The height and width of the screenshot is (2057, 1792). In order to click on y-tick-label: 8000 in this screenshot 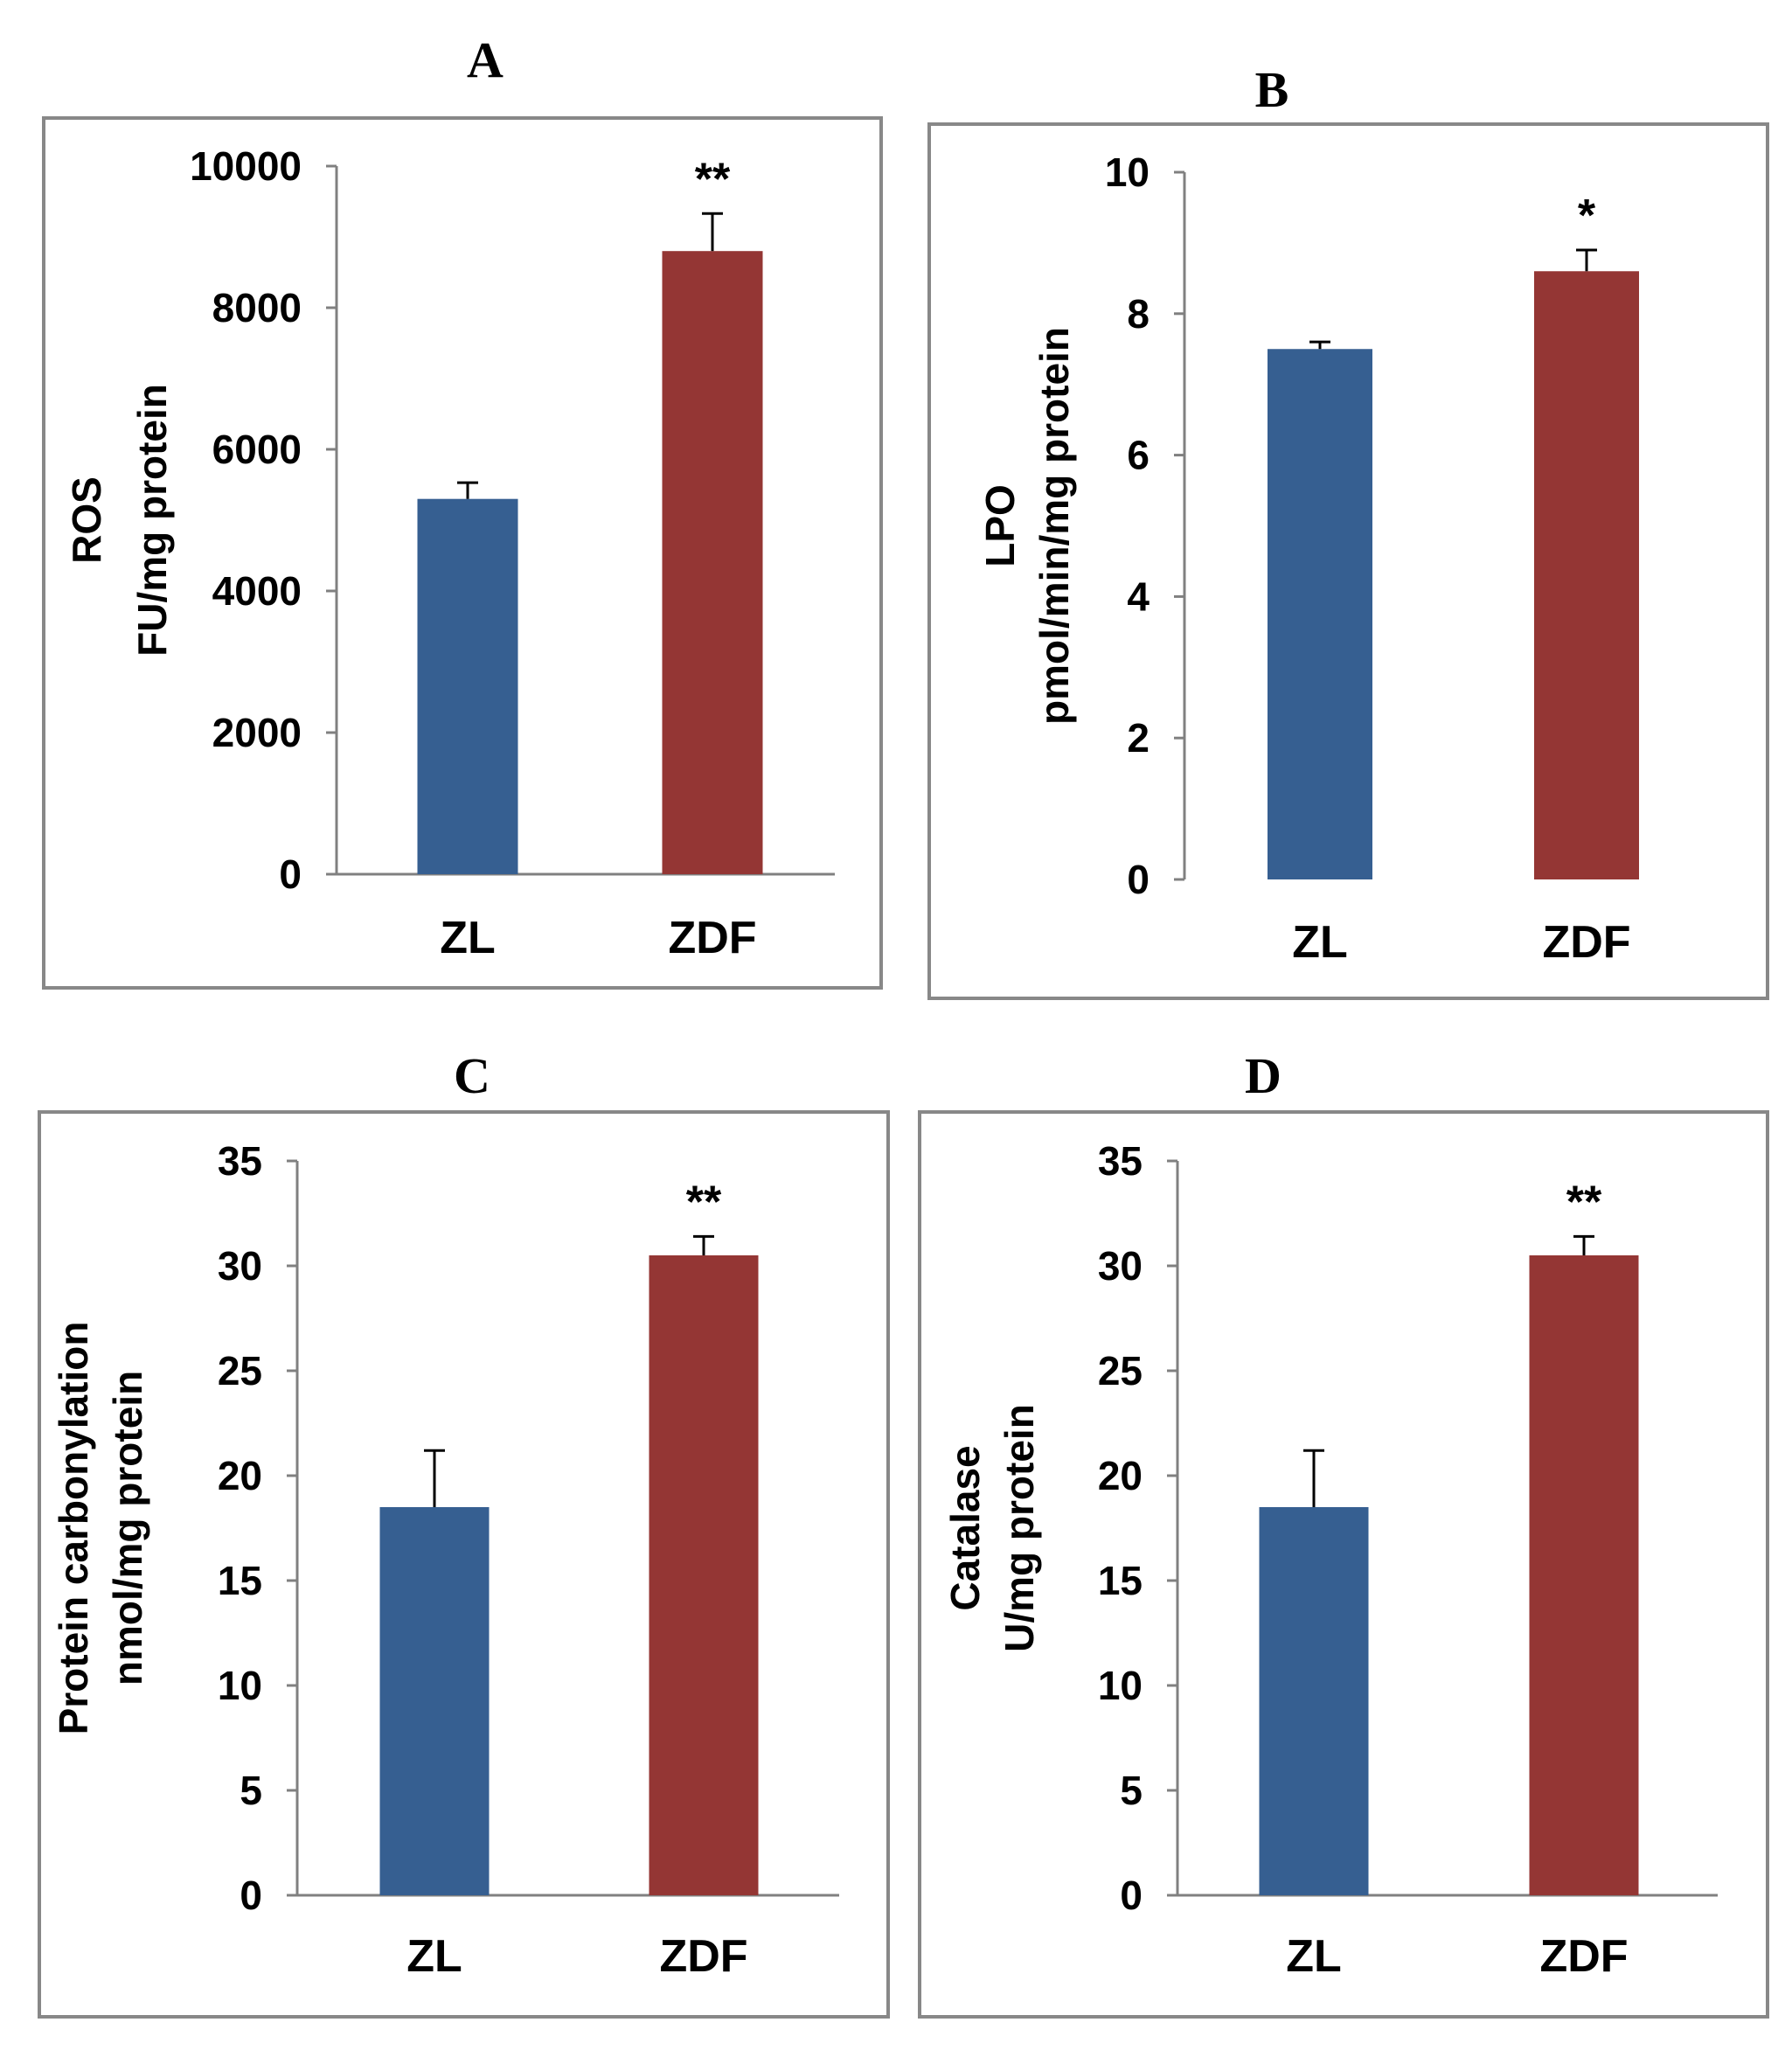, I will do `click(257, 307)`.